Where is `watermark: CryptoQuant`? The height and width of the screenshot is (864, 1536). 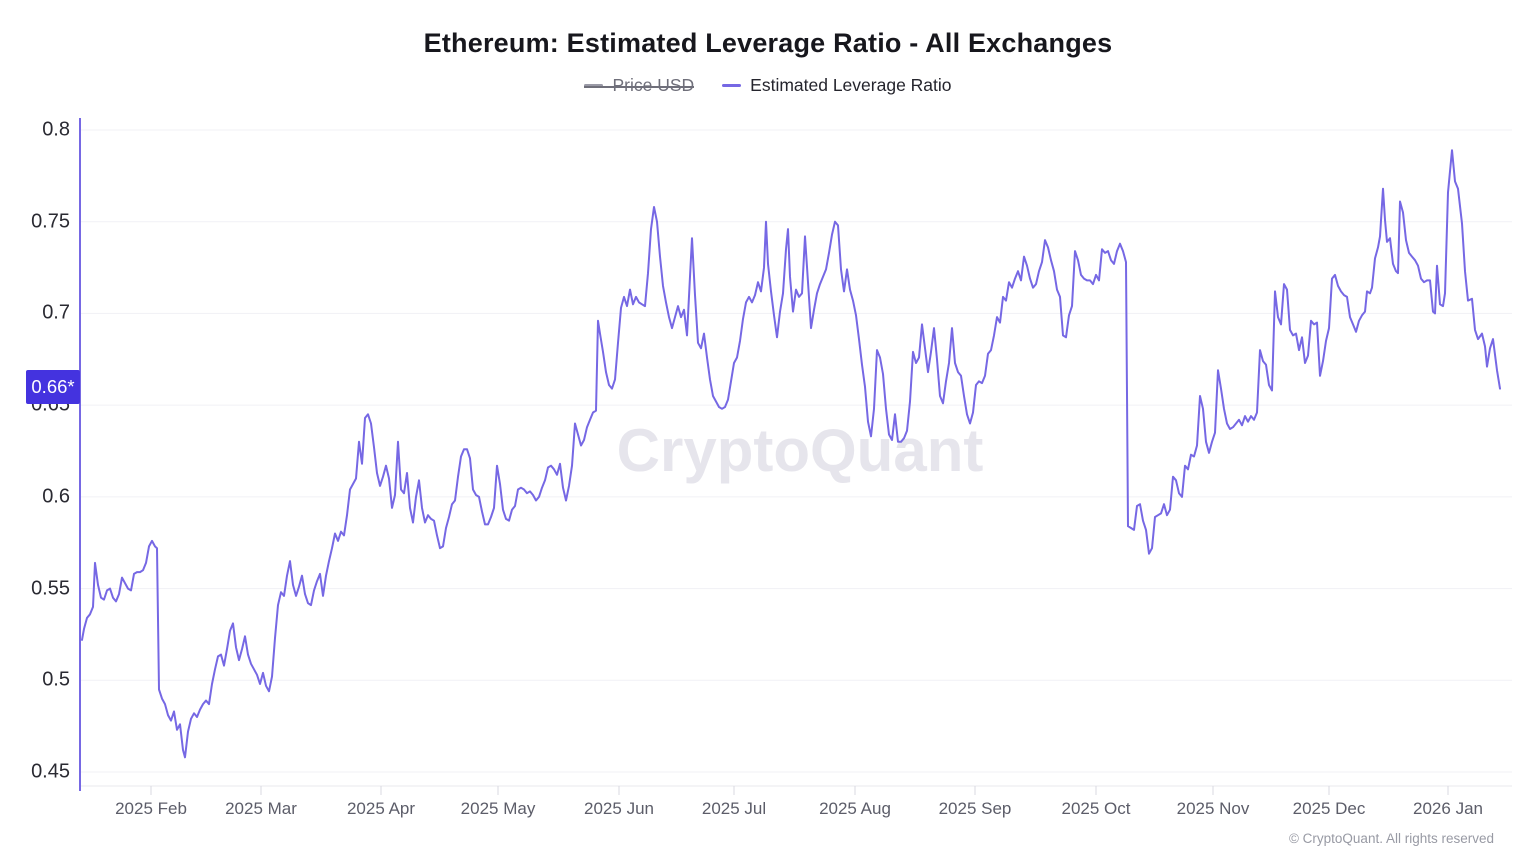
watermark: CryptoQuant is located at coordinates (800, 450).